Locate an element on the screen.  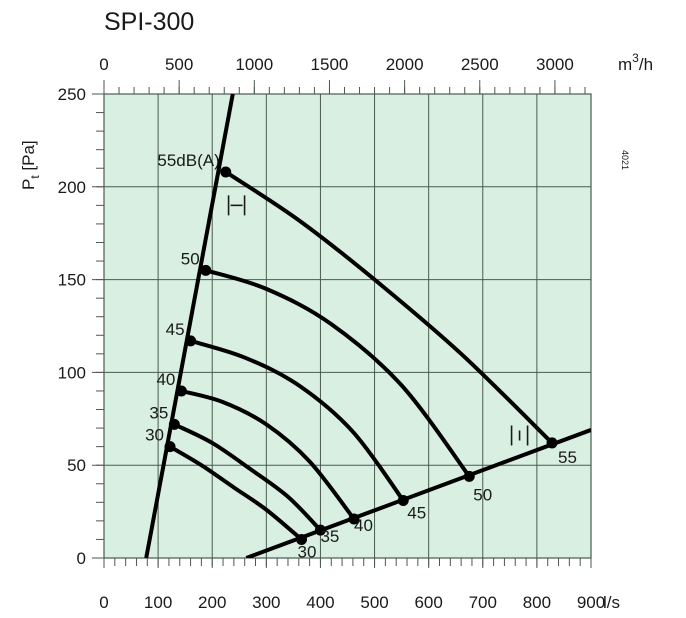
curve-start-label: 50 is located at coordinates (190, 258).